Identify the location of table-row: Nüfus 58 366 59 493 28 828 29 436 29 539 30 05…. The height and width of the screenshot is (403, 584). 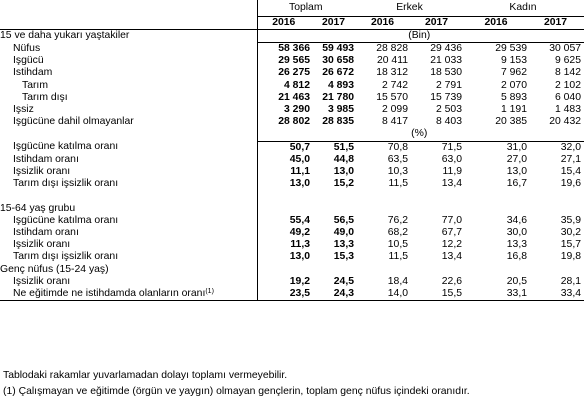
(292, 49).